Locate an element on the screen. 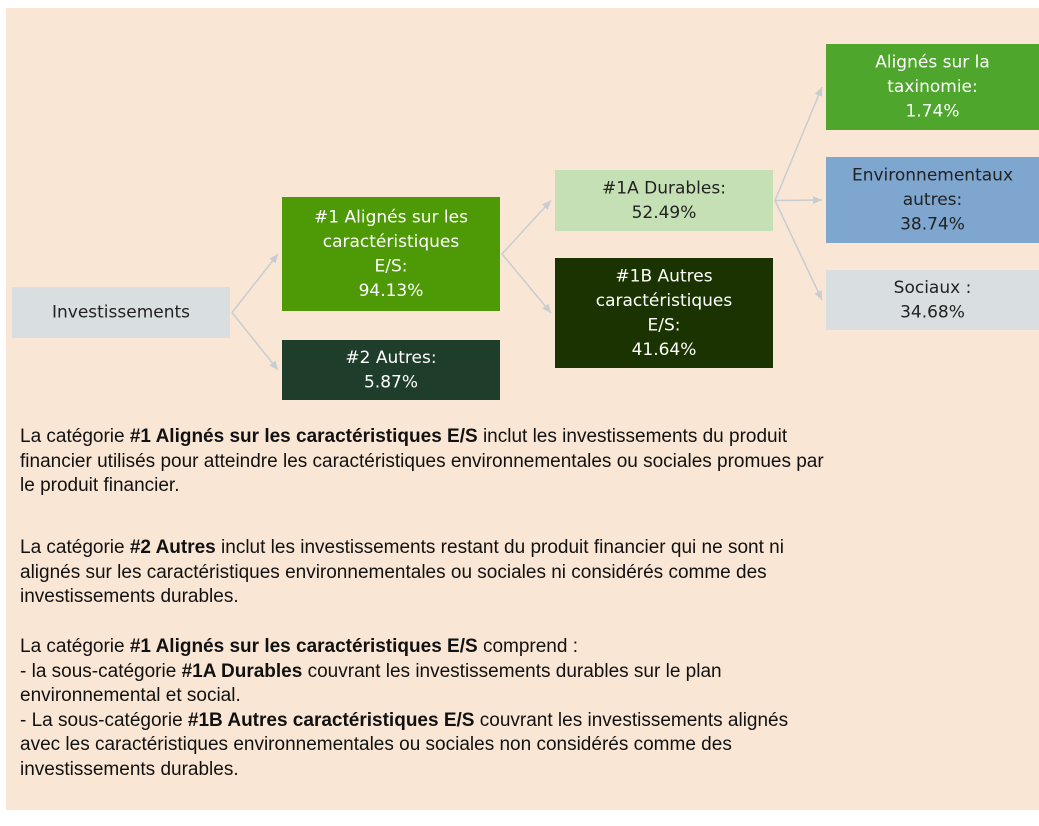 The height and width of the screenshot is (826, 1039). bold-text: #2 Autres is located at coordinates (172, 547).